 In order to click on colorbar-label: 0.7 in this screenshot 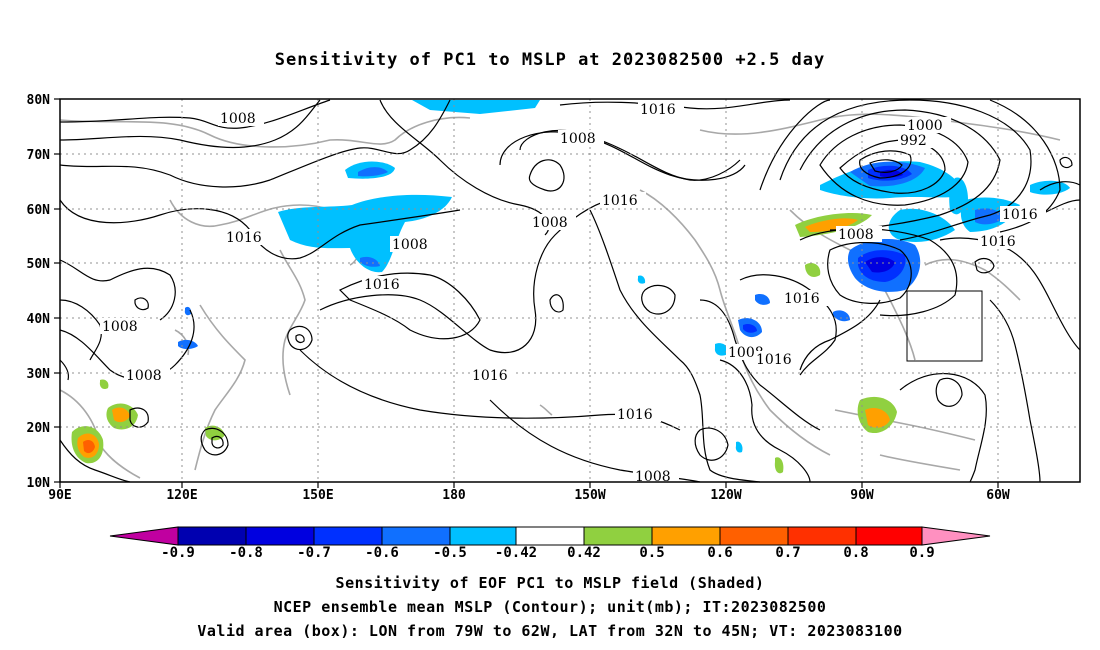, I will do `click(788, 553)`.